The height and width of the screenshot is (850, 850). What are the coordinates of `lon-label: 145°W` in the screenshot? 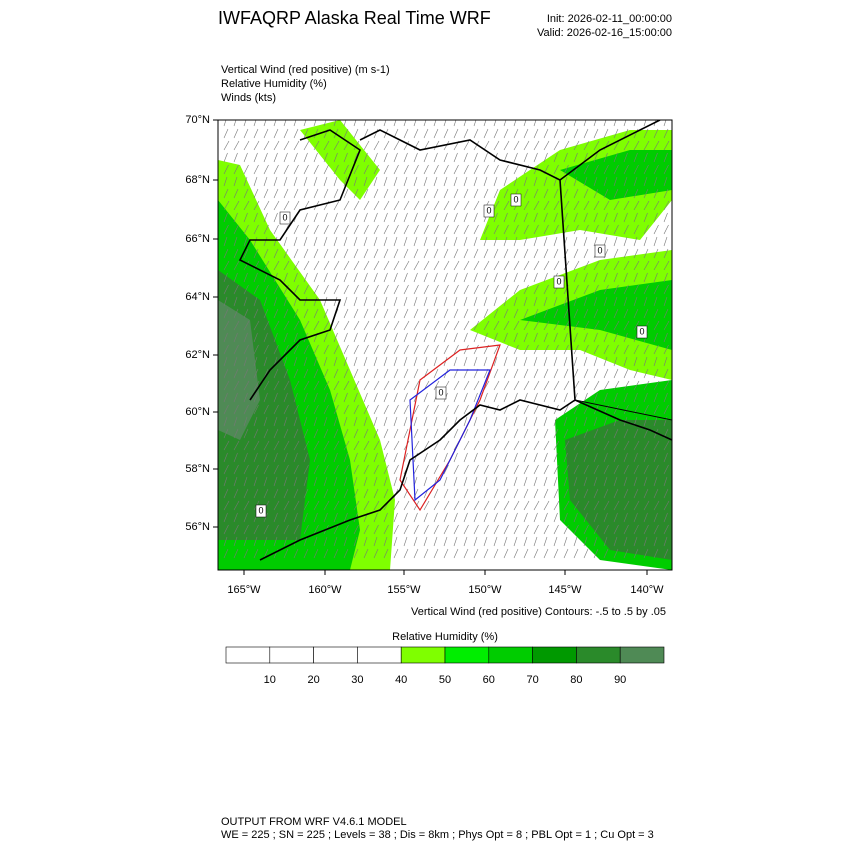 It's located at (565, 590).